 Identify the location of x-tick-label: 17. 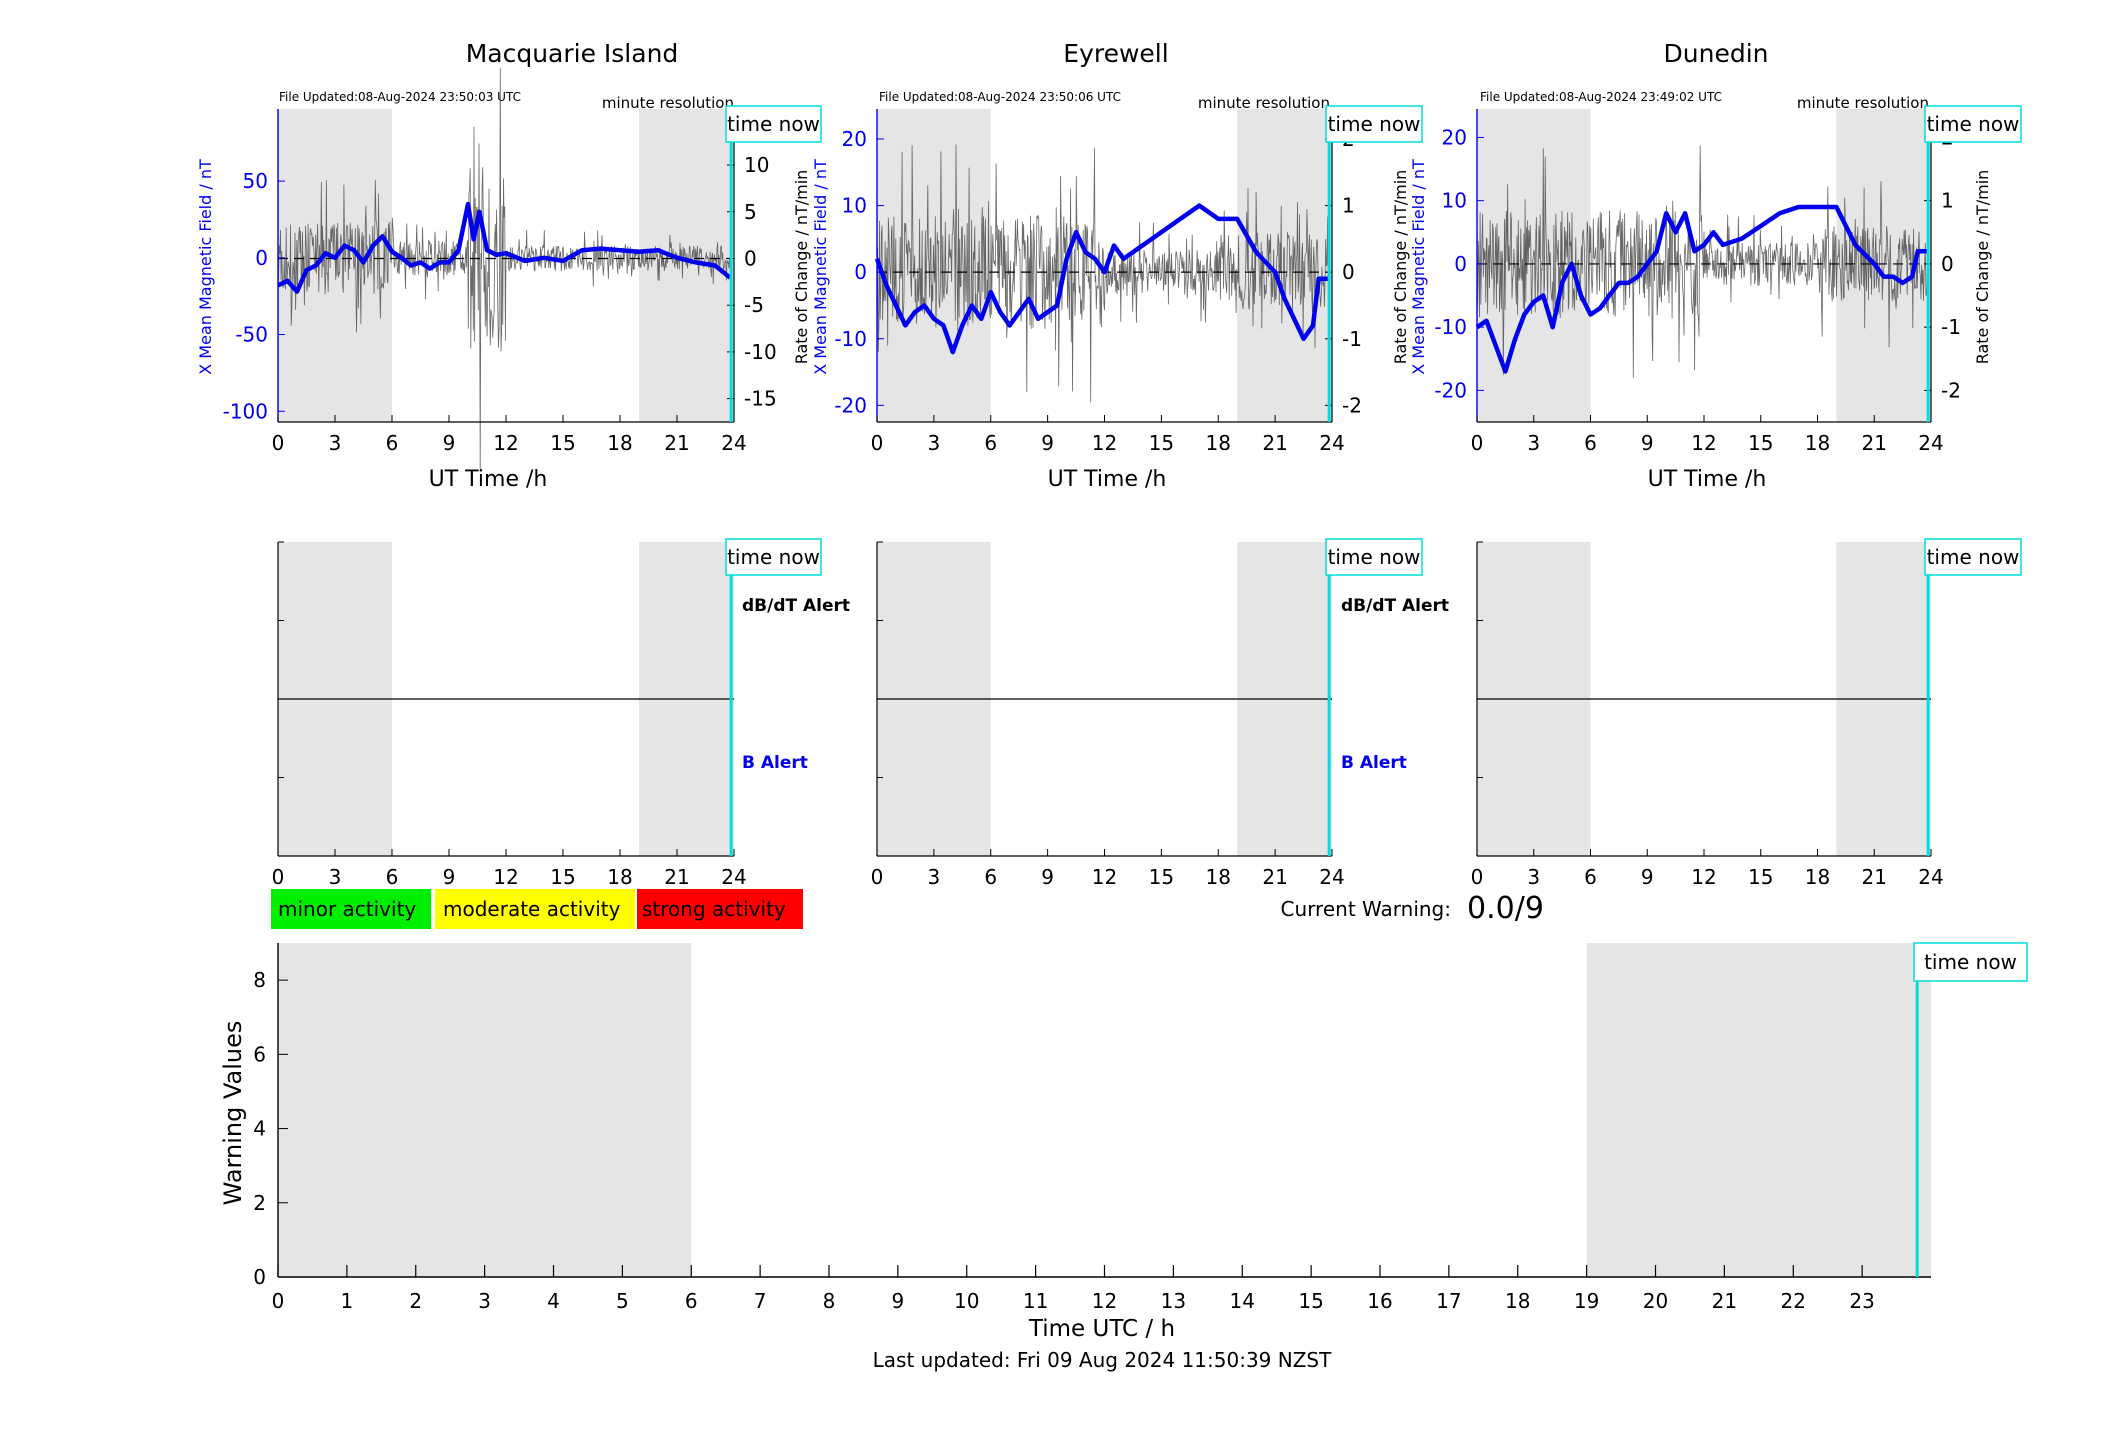
(1448, 1301).